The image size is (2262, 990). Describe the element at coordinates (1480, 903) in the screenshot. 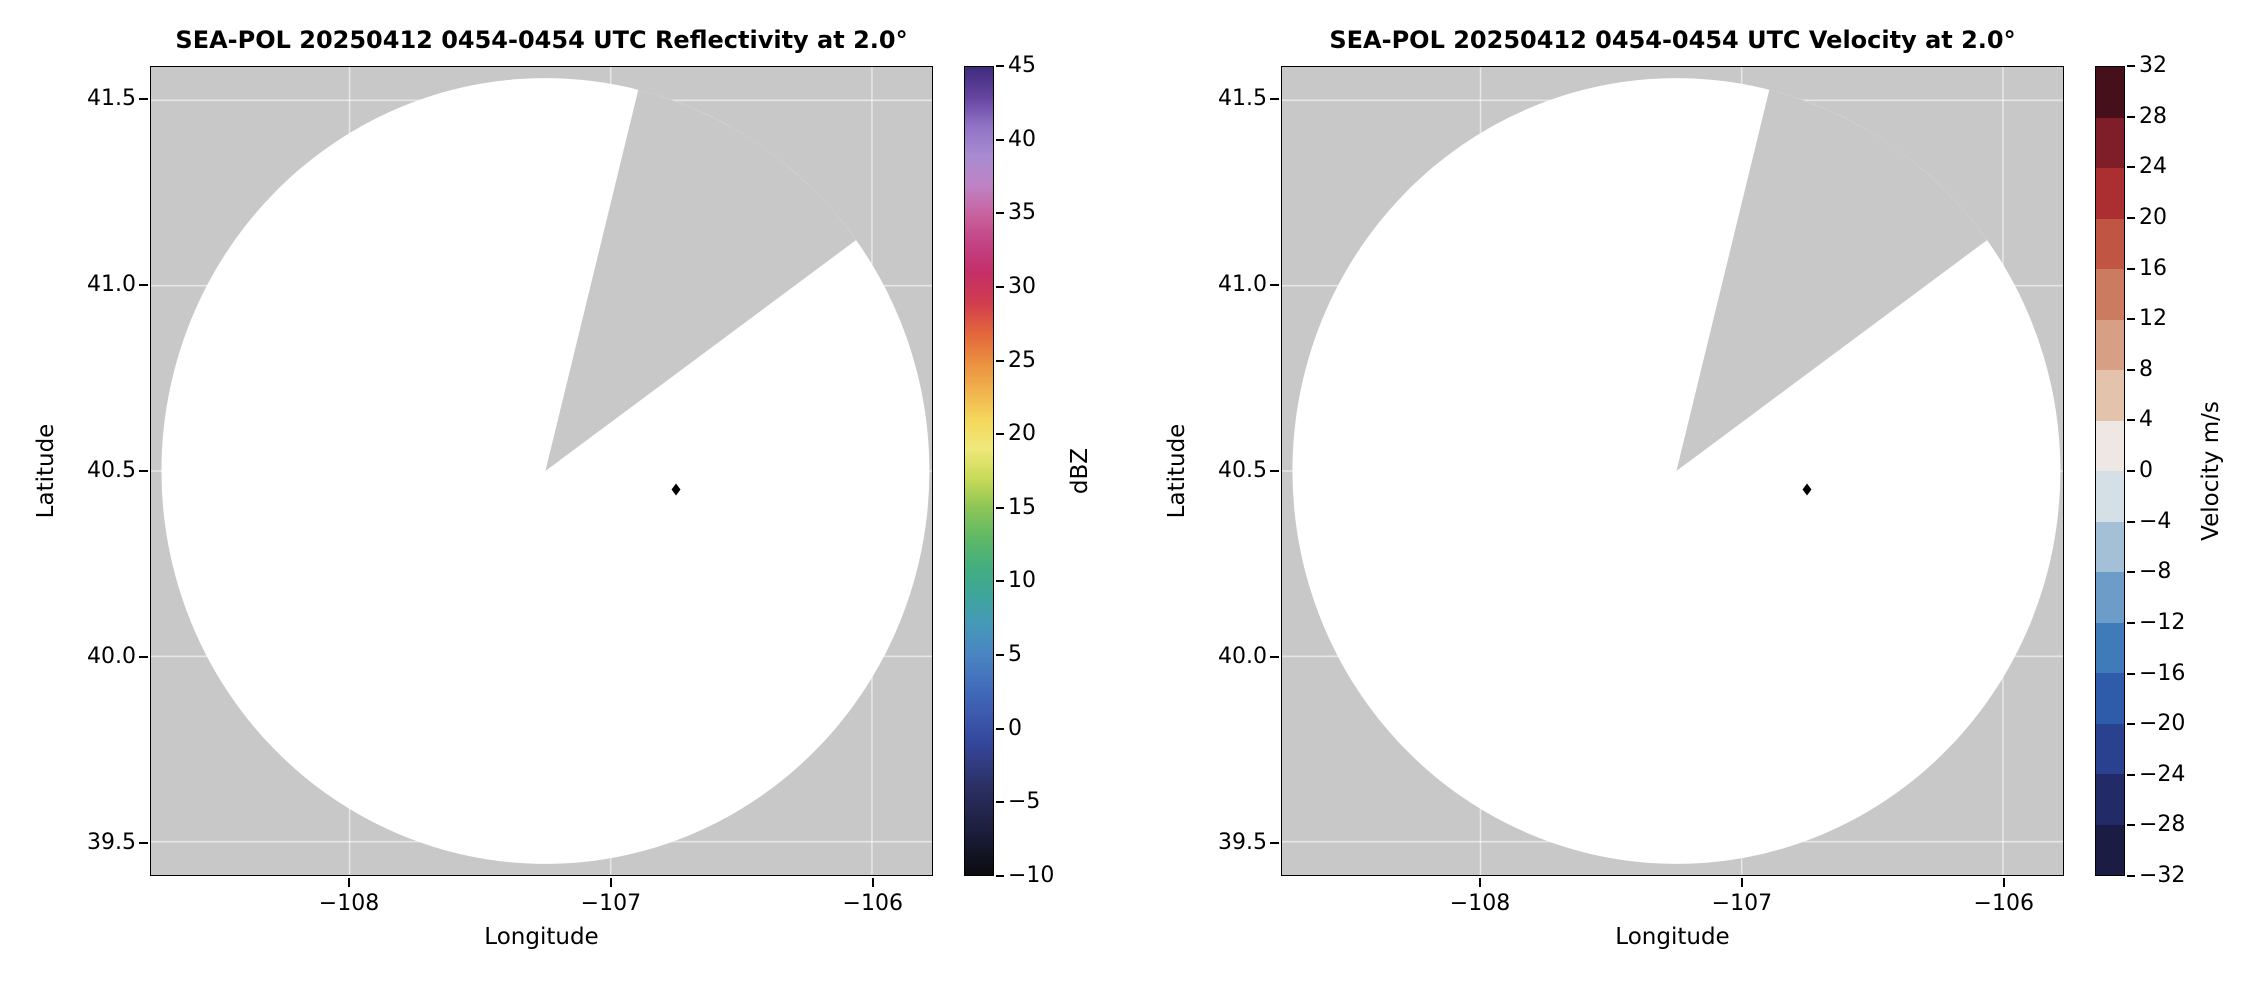

I see `x-tick-label: −108` at that location.